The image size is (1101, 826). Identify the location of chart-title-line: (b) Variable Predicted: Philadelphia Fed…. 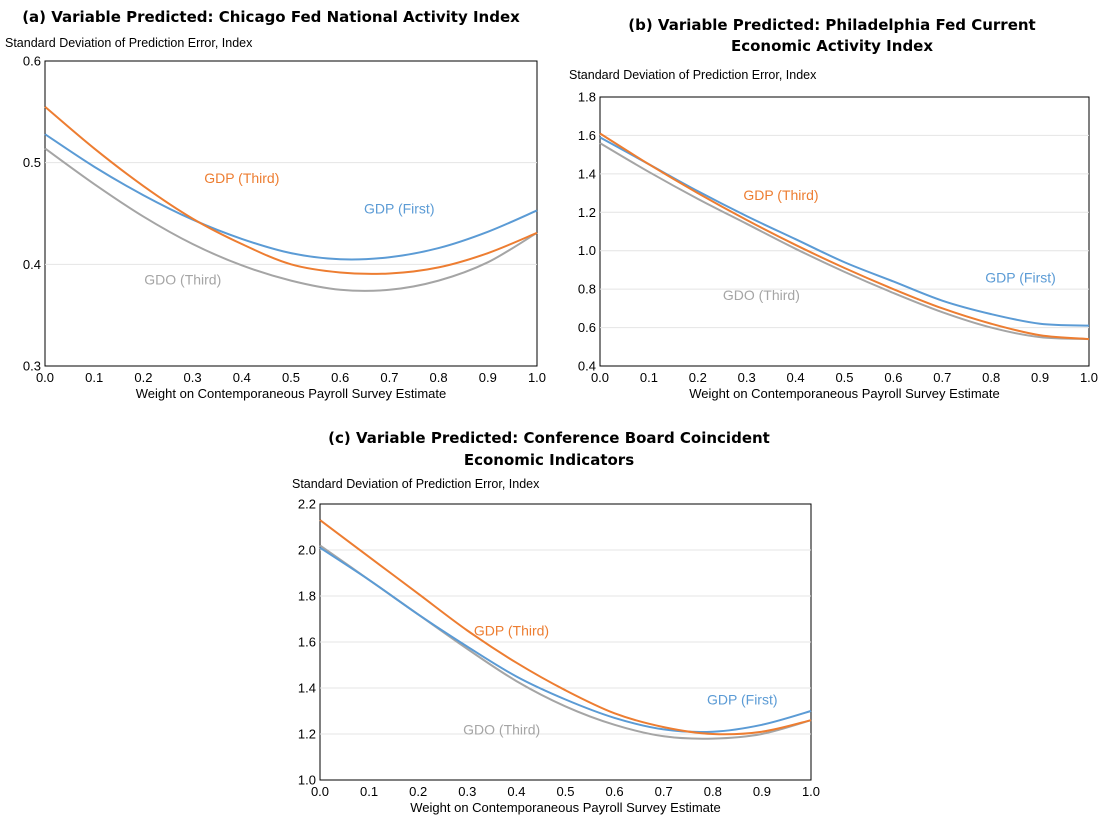
(831, 25).